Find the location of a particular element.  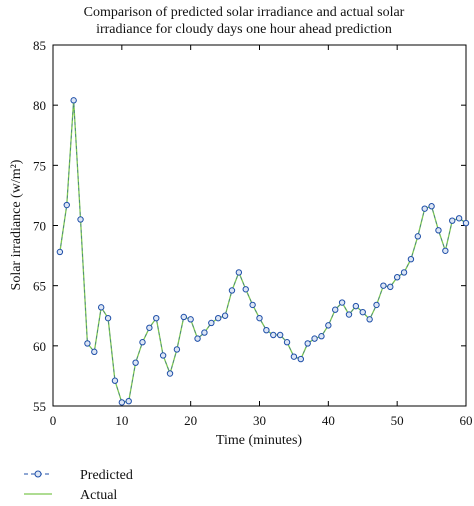

legend-predicted-label: Predicted is located at coordinates (106, 475).